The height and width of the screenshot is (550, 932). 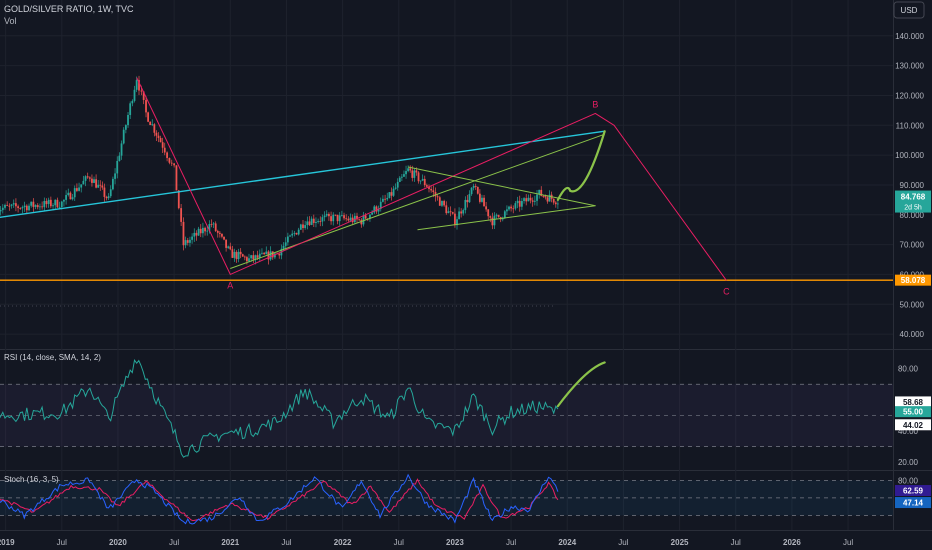 What do you see at coordinates (230, 542) in the screenshot?
I see `time-tick-label: 2021` at bounding box center [230, 542].